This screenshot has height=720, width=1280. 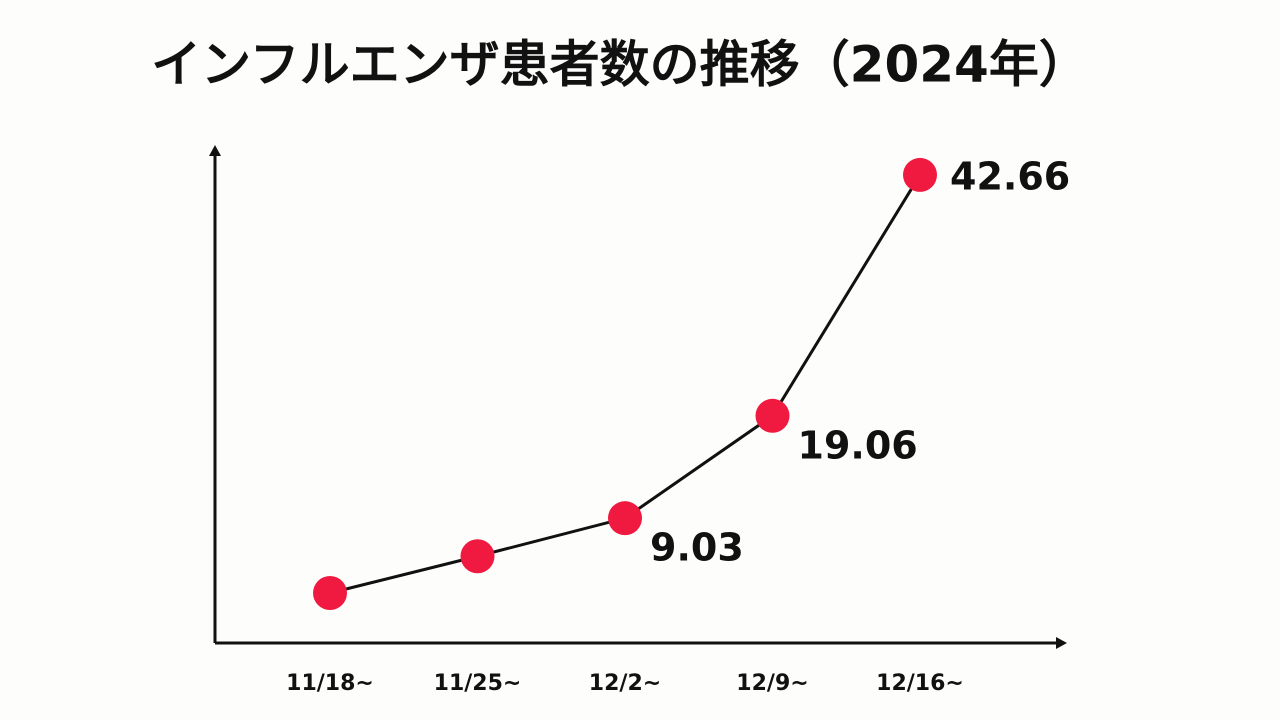 What do you see at coordinates (772, 683) in the screenshot?
I see `x-tick-label: 12/9~` at bounding box center [772, 683].